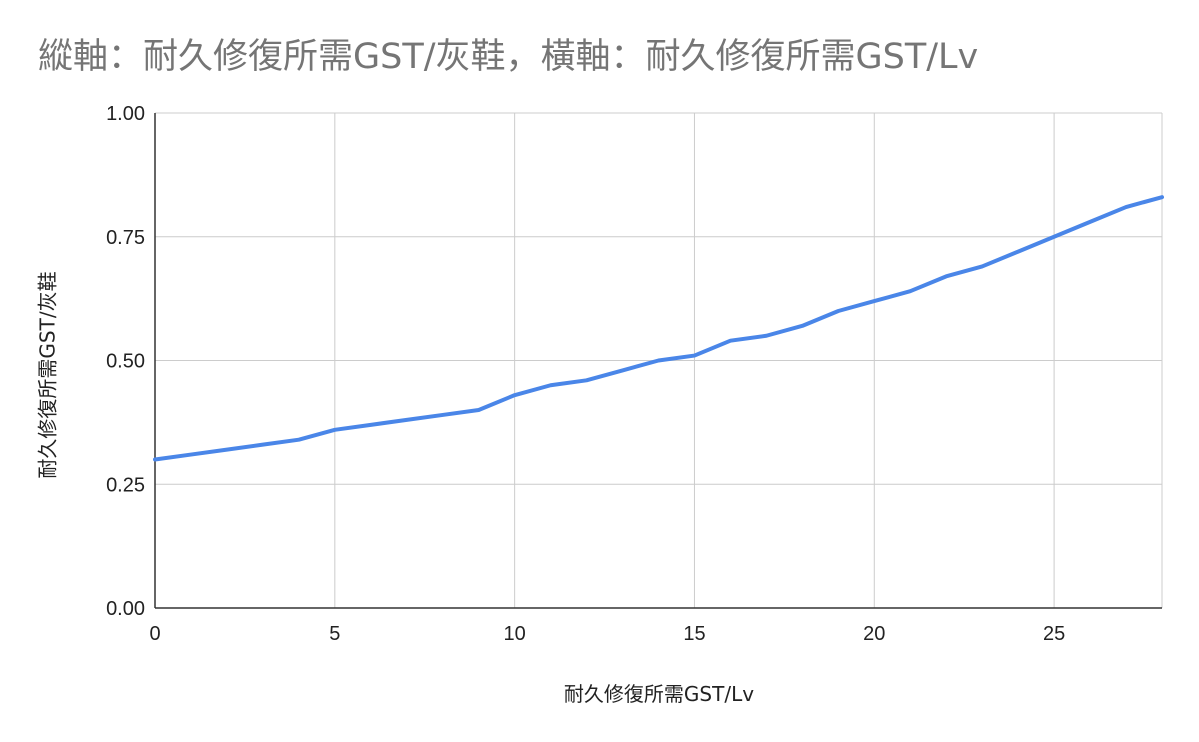 The width and height of the screenshot is (1199, 742). Describe the element at coordinates (125, 238) in the screenshot. I see `y-tick-label: 0.75` at that location.